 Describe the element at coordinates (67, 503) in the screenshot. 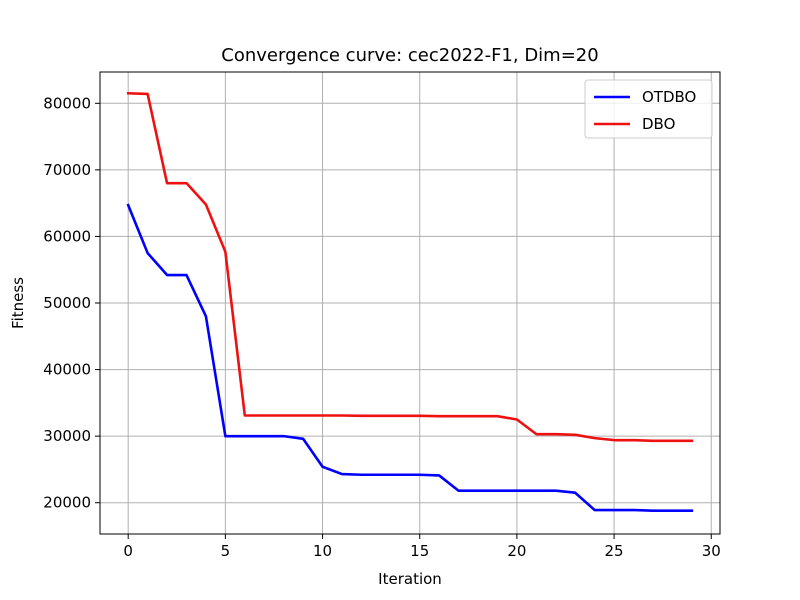

I see `y-tick-label: 20000` at that location.